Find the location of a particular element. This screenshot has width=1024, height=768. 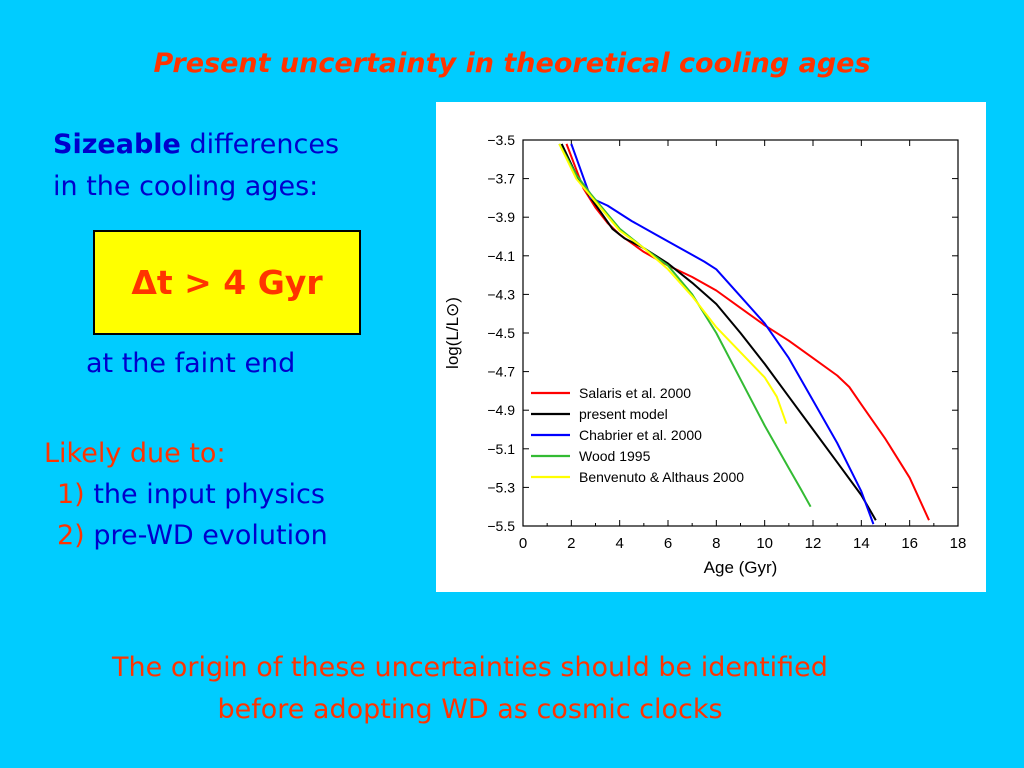

reason-item-2: 2) pre-WD evolution is located at coordinates (192, 536).